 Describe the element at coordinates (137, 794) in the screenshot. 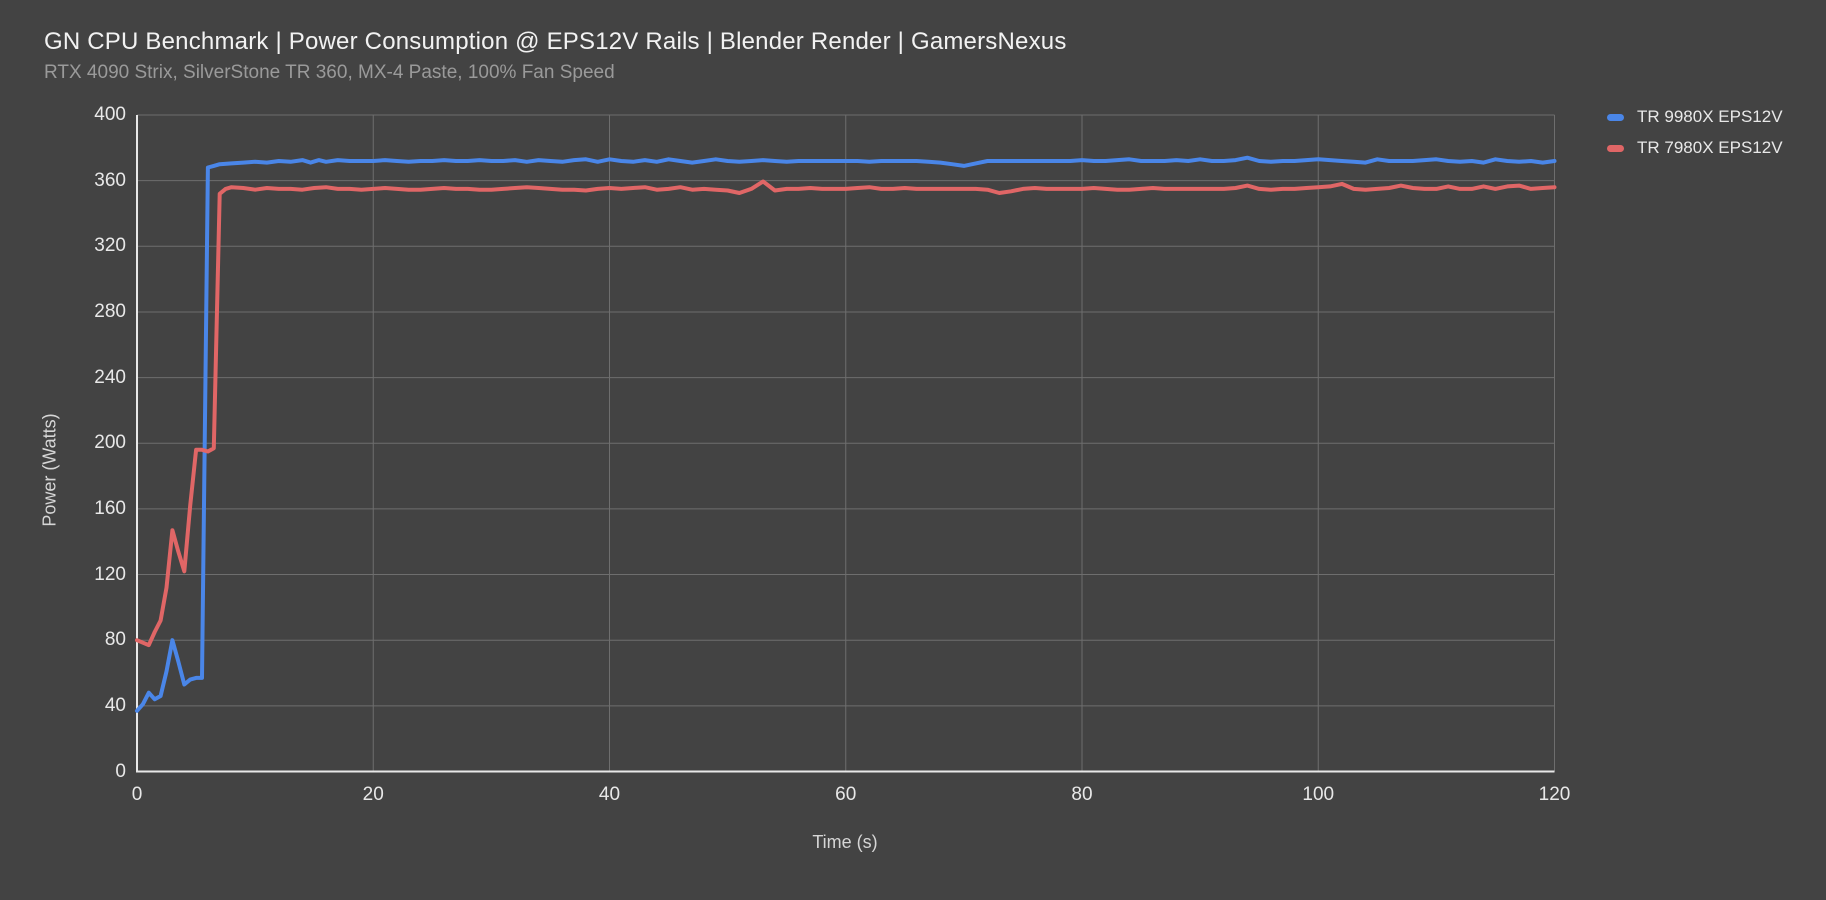

I see `x-tick-label: 0` at that location.